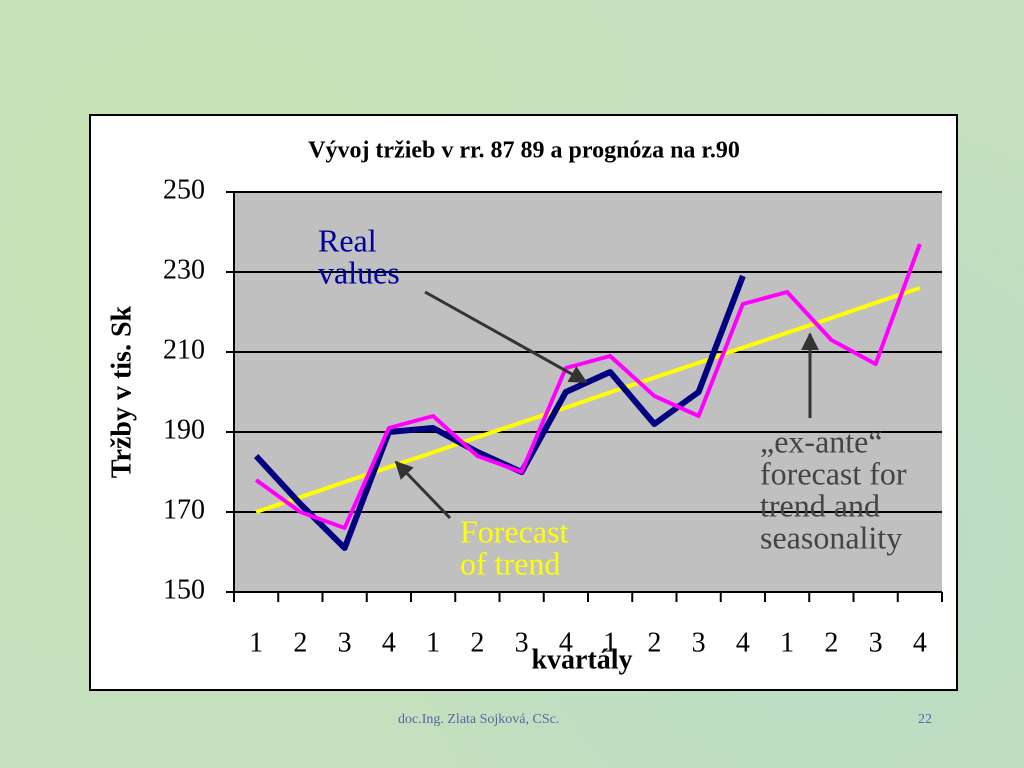 This screenshot has width=1024, height=768. I want to click on x-axis-label: kvartály, so click(581, 659).